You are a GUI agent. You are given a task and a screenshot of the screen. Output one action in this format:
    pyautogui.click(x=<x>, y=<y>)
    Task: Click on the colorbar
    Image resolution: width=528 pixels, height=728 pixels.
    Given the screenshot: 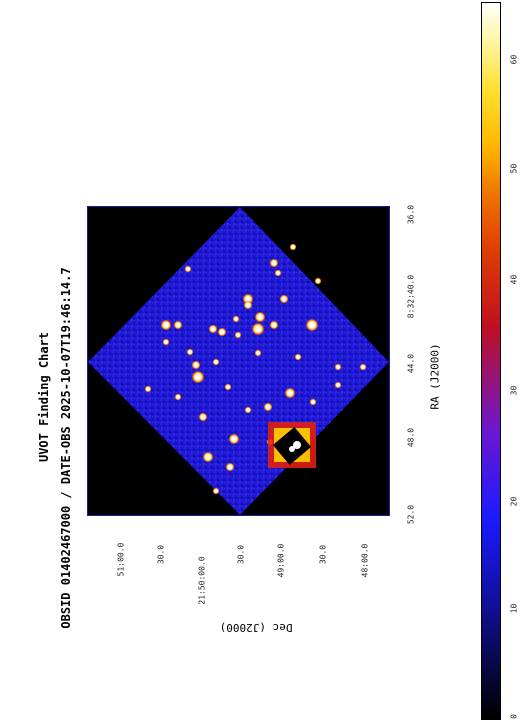 What is the action you would take?
    pyautogui.click(x=491, y=361)
    